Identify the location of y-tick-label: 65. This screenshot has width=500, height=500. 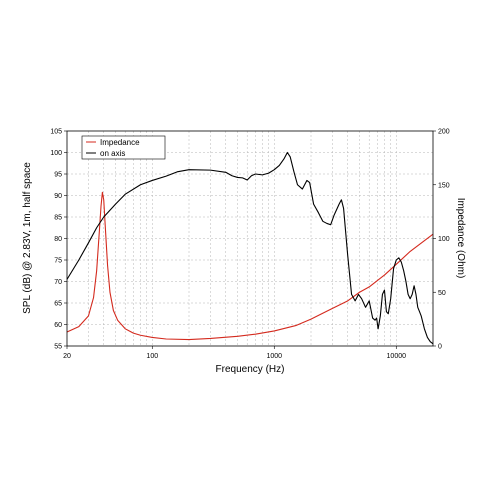
(58, 304).